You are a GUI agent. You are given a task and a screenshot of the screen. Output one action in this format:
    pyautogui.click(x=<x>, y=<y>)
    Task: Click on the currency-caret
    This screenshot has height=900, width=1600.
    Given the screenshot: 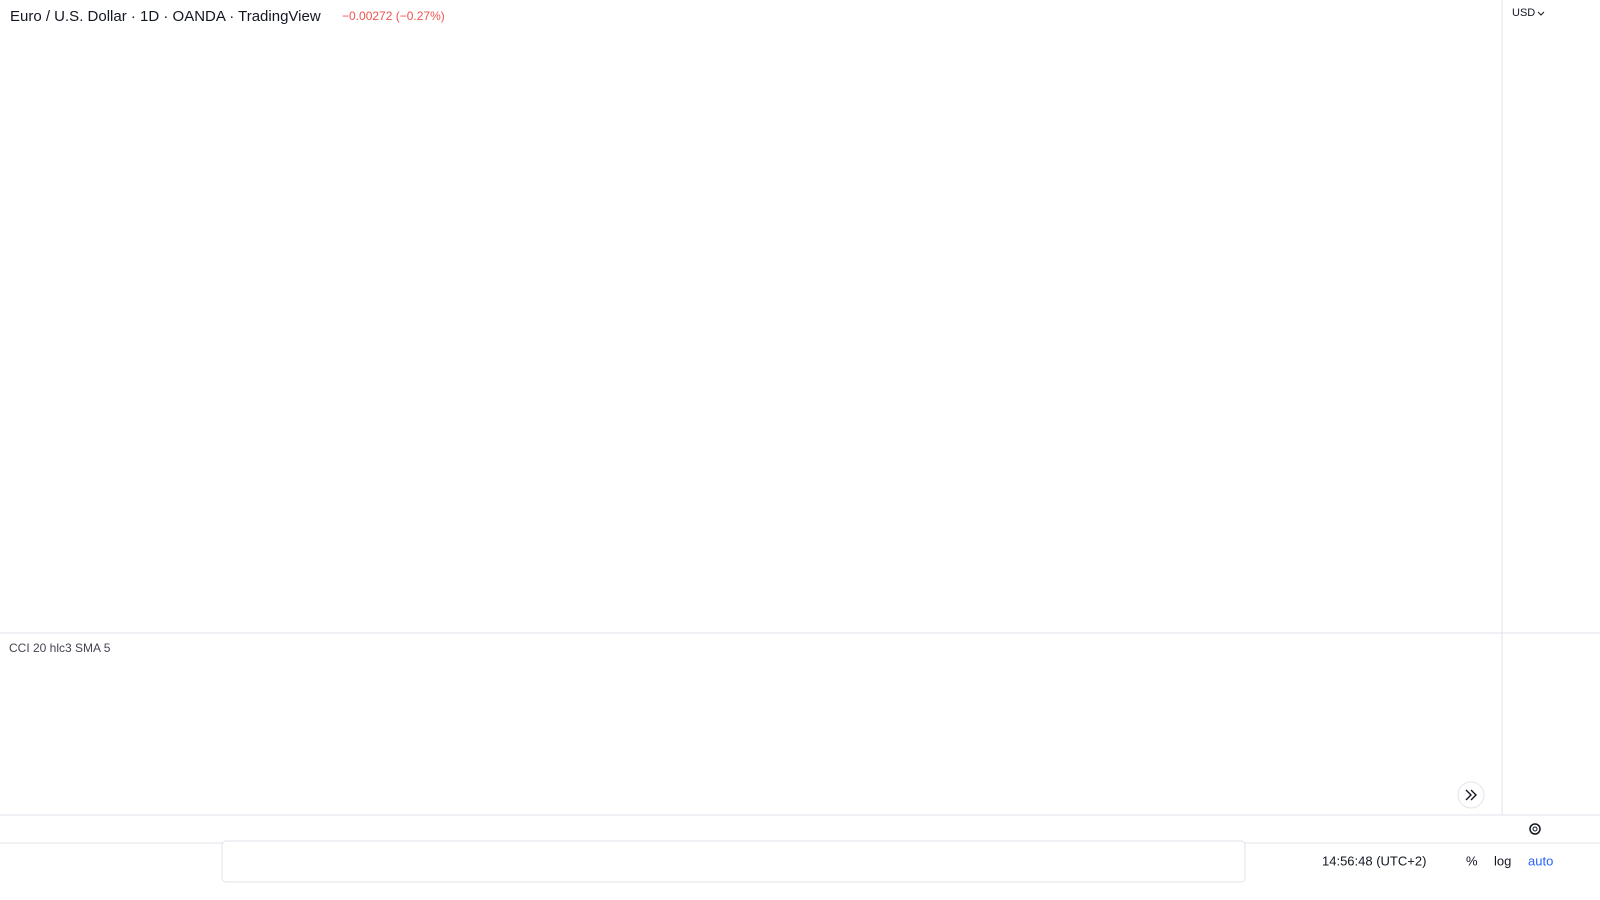 What is the action you would take?
    pyautogui.click(x=1541, y=13)
    